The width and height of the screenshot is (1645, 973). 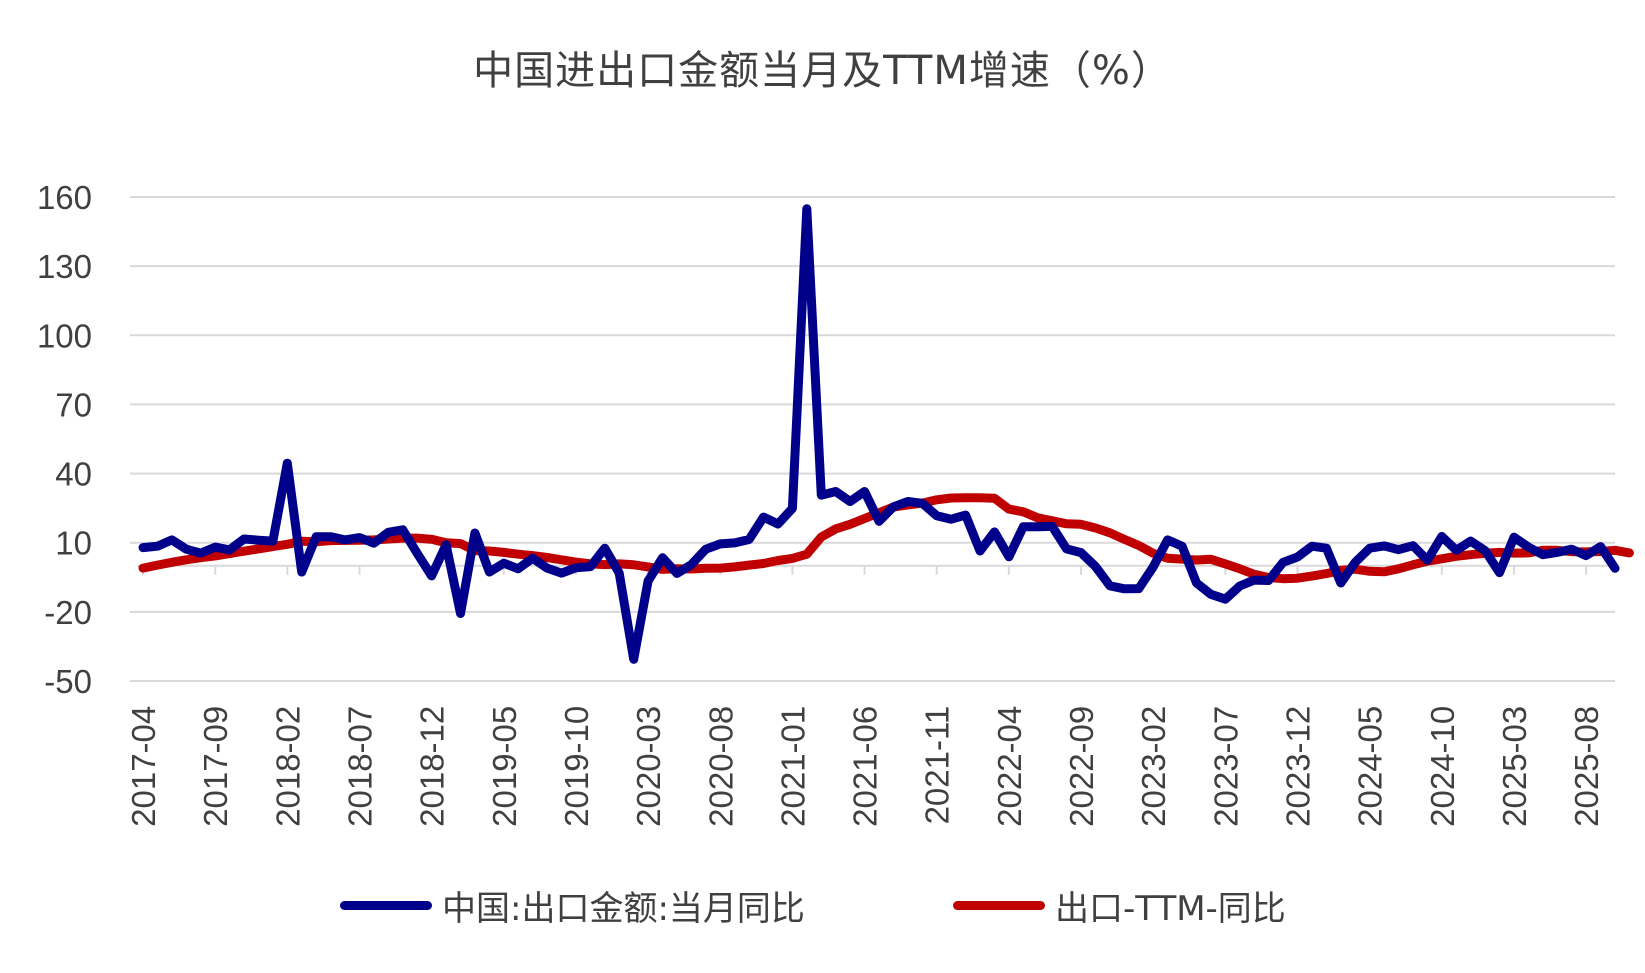 What do you see at coordinates (64, 266) in the screenshot?
I see `y-tick-label: 130` at bounding box center [64, 266].